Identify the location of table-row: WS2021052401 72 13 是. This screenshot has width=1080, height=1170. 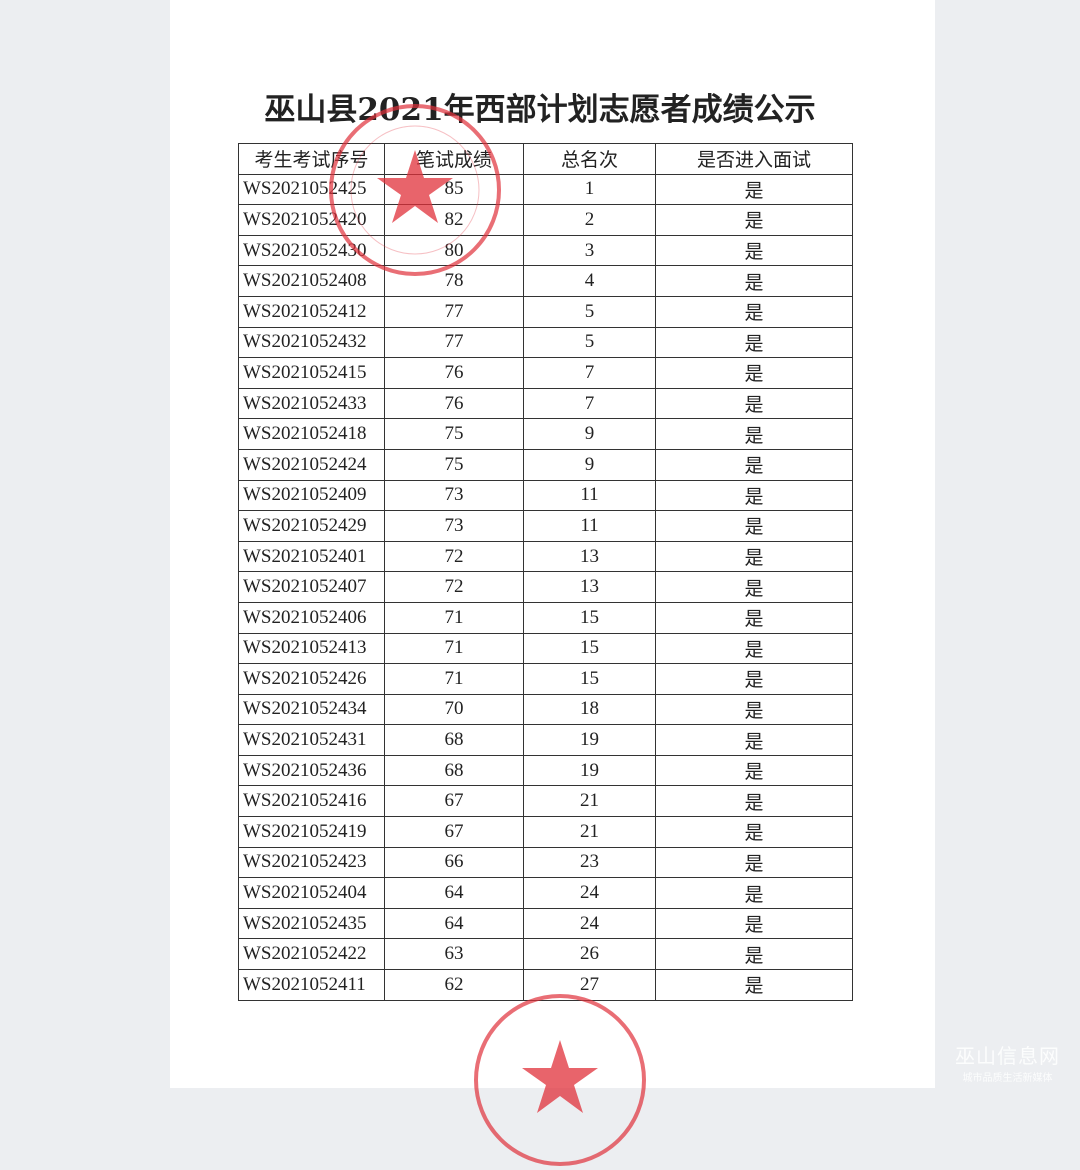
(545, 556).